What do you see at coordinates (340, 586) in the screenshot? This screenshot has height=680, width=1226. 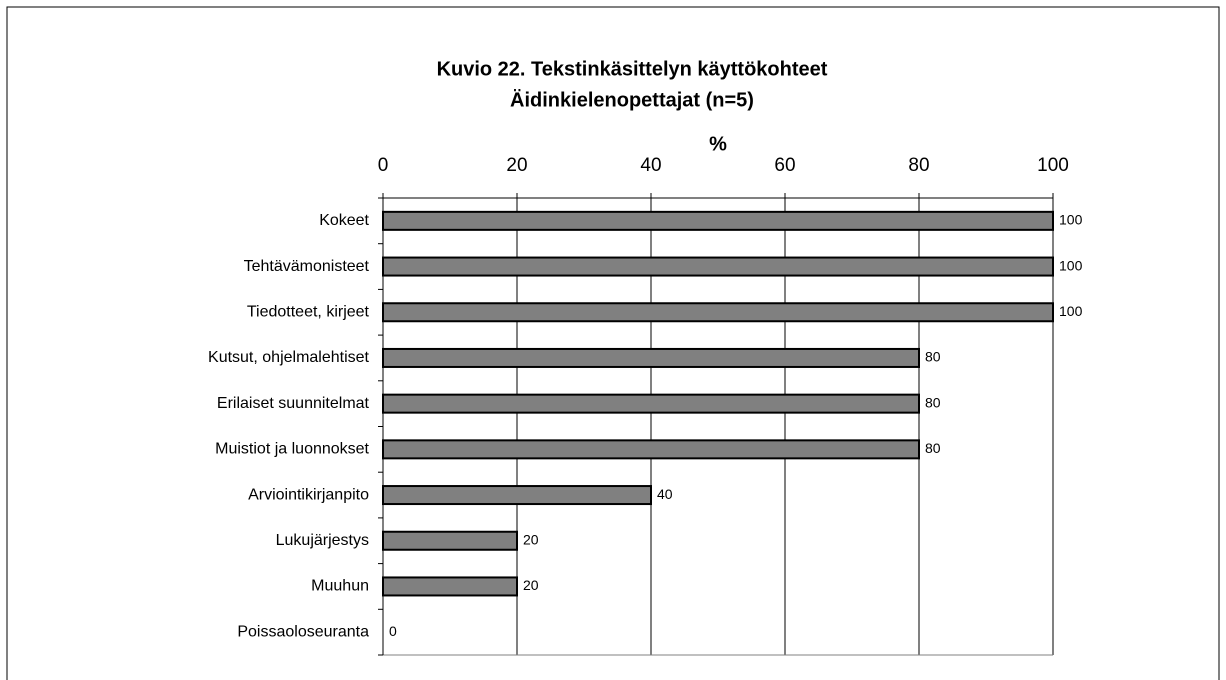 I see `y-tick-label: Muuhun` at bounding box center [340, 586].